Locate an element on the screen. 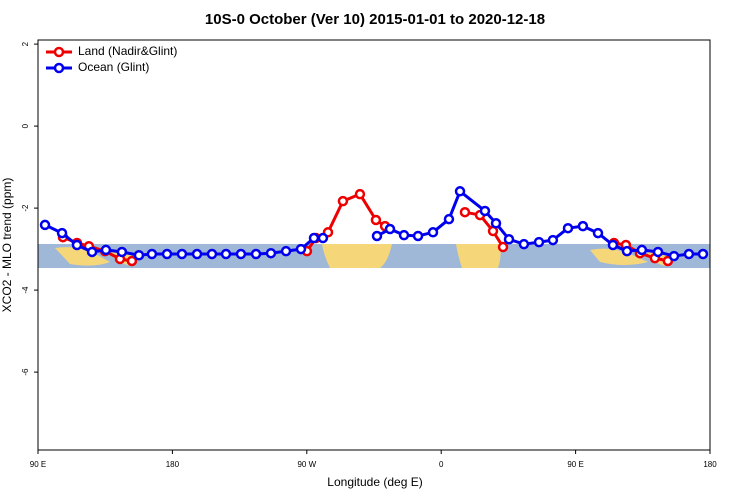 The image size is (750, 500). legend-label: Land (Nadir&Glint) is located at coordinates (127, 51).